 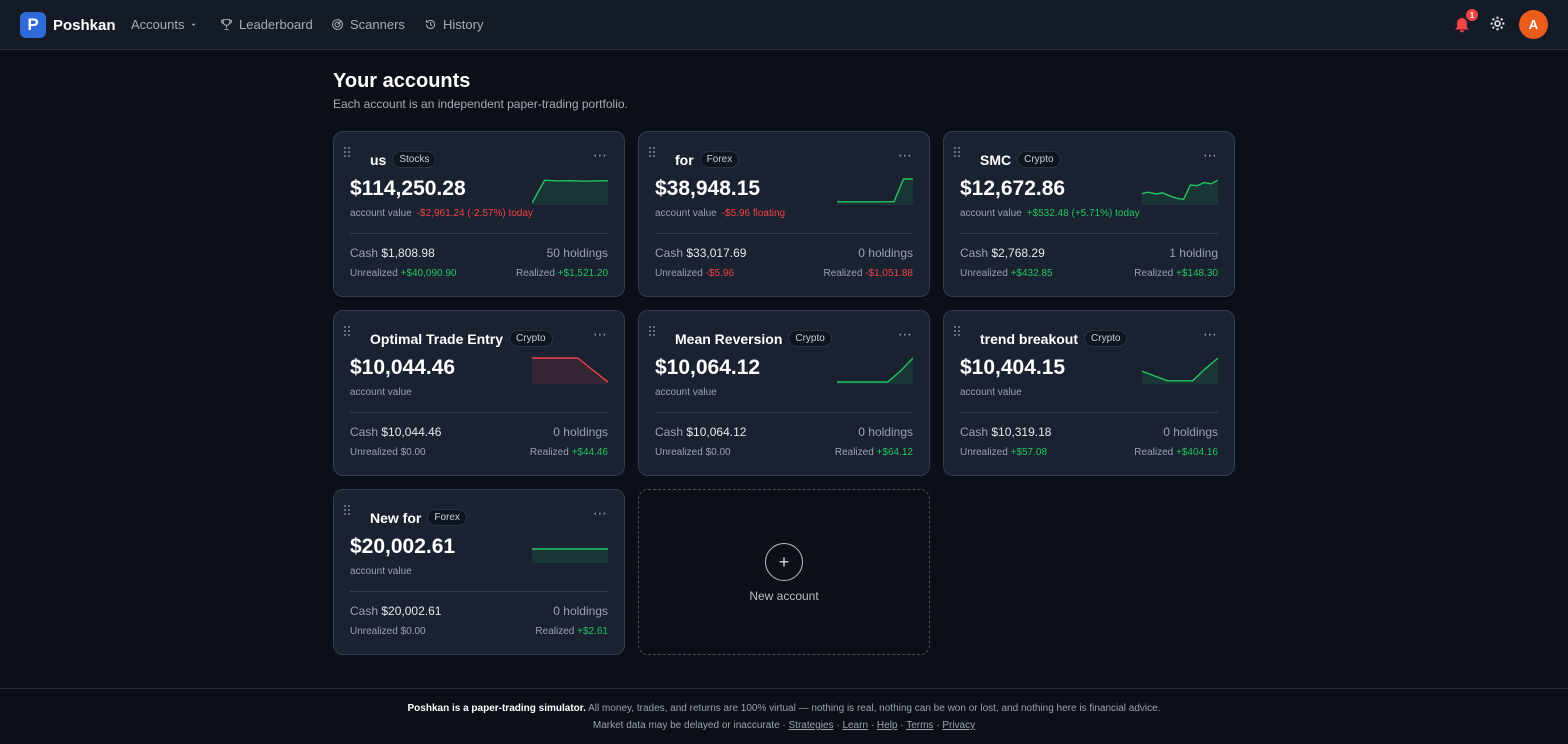 I want to click on bell-icon, so click(x=1462, y=24).